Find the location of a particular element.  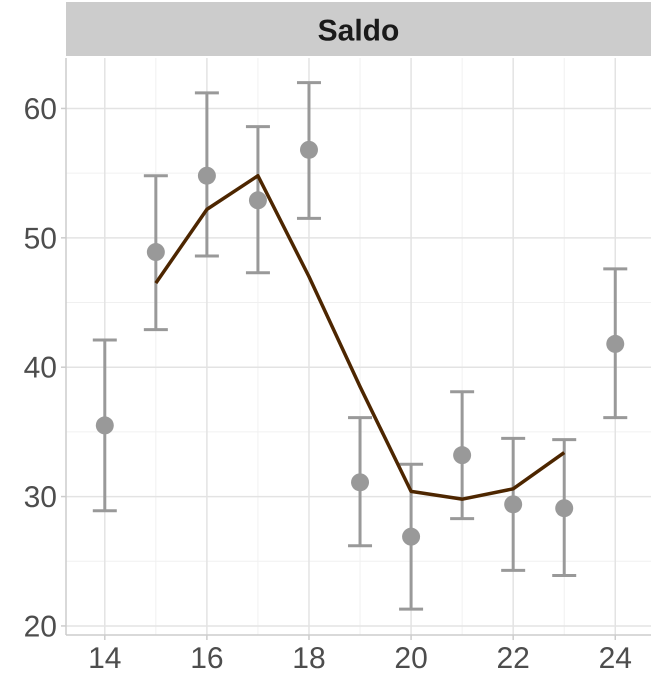

y-tick-label: 50 is located at coordinates (40, 239).